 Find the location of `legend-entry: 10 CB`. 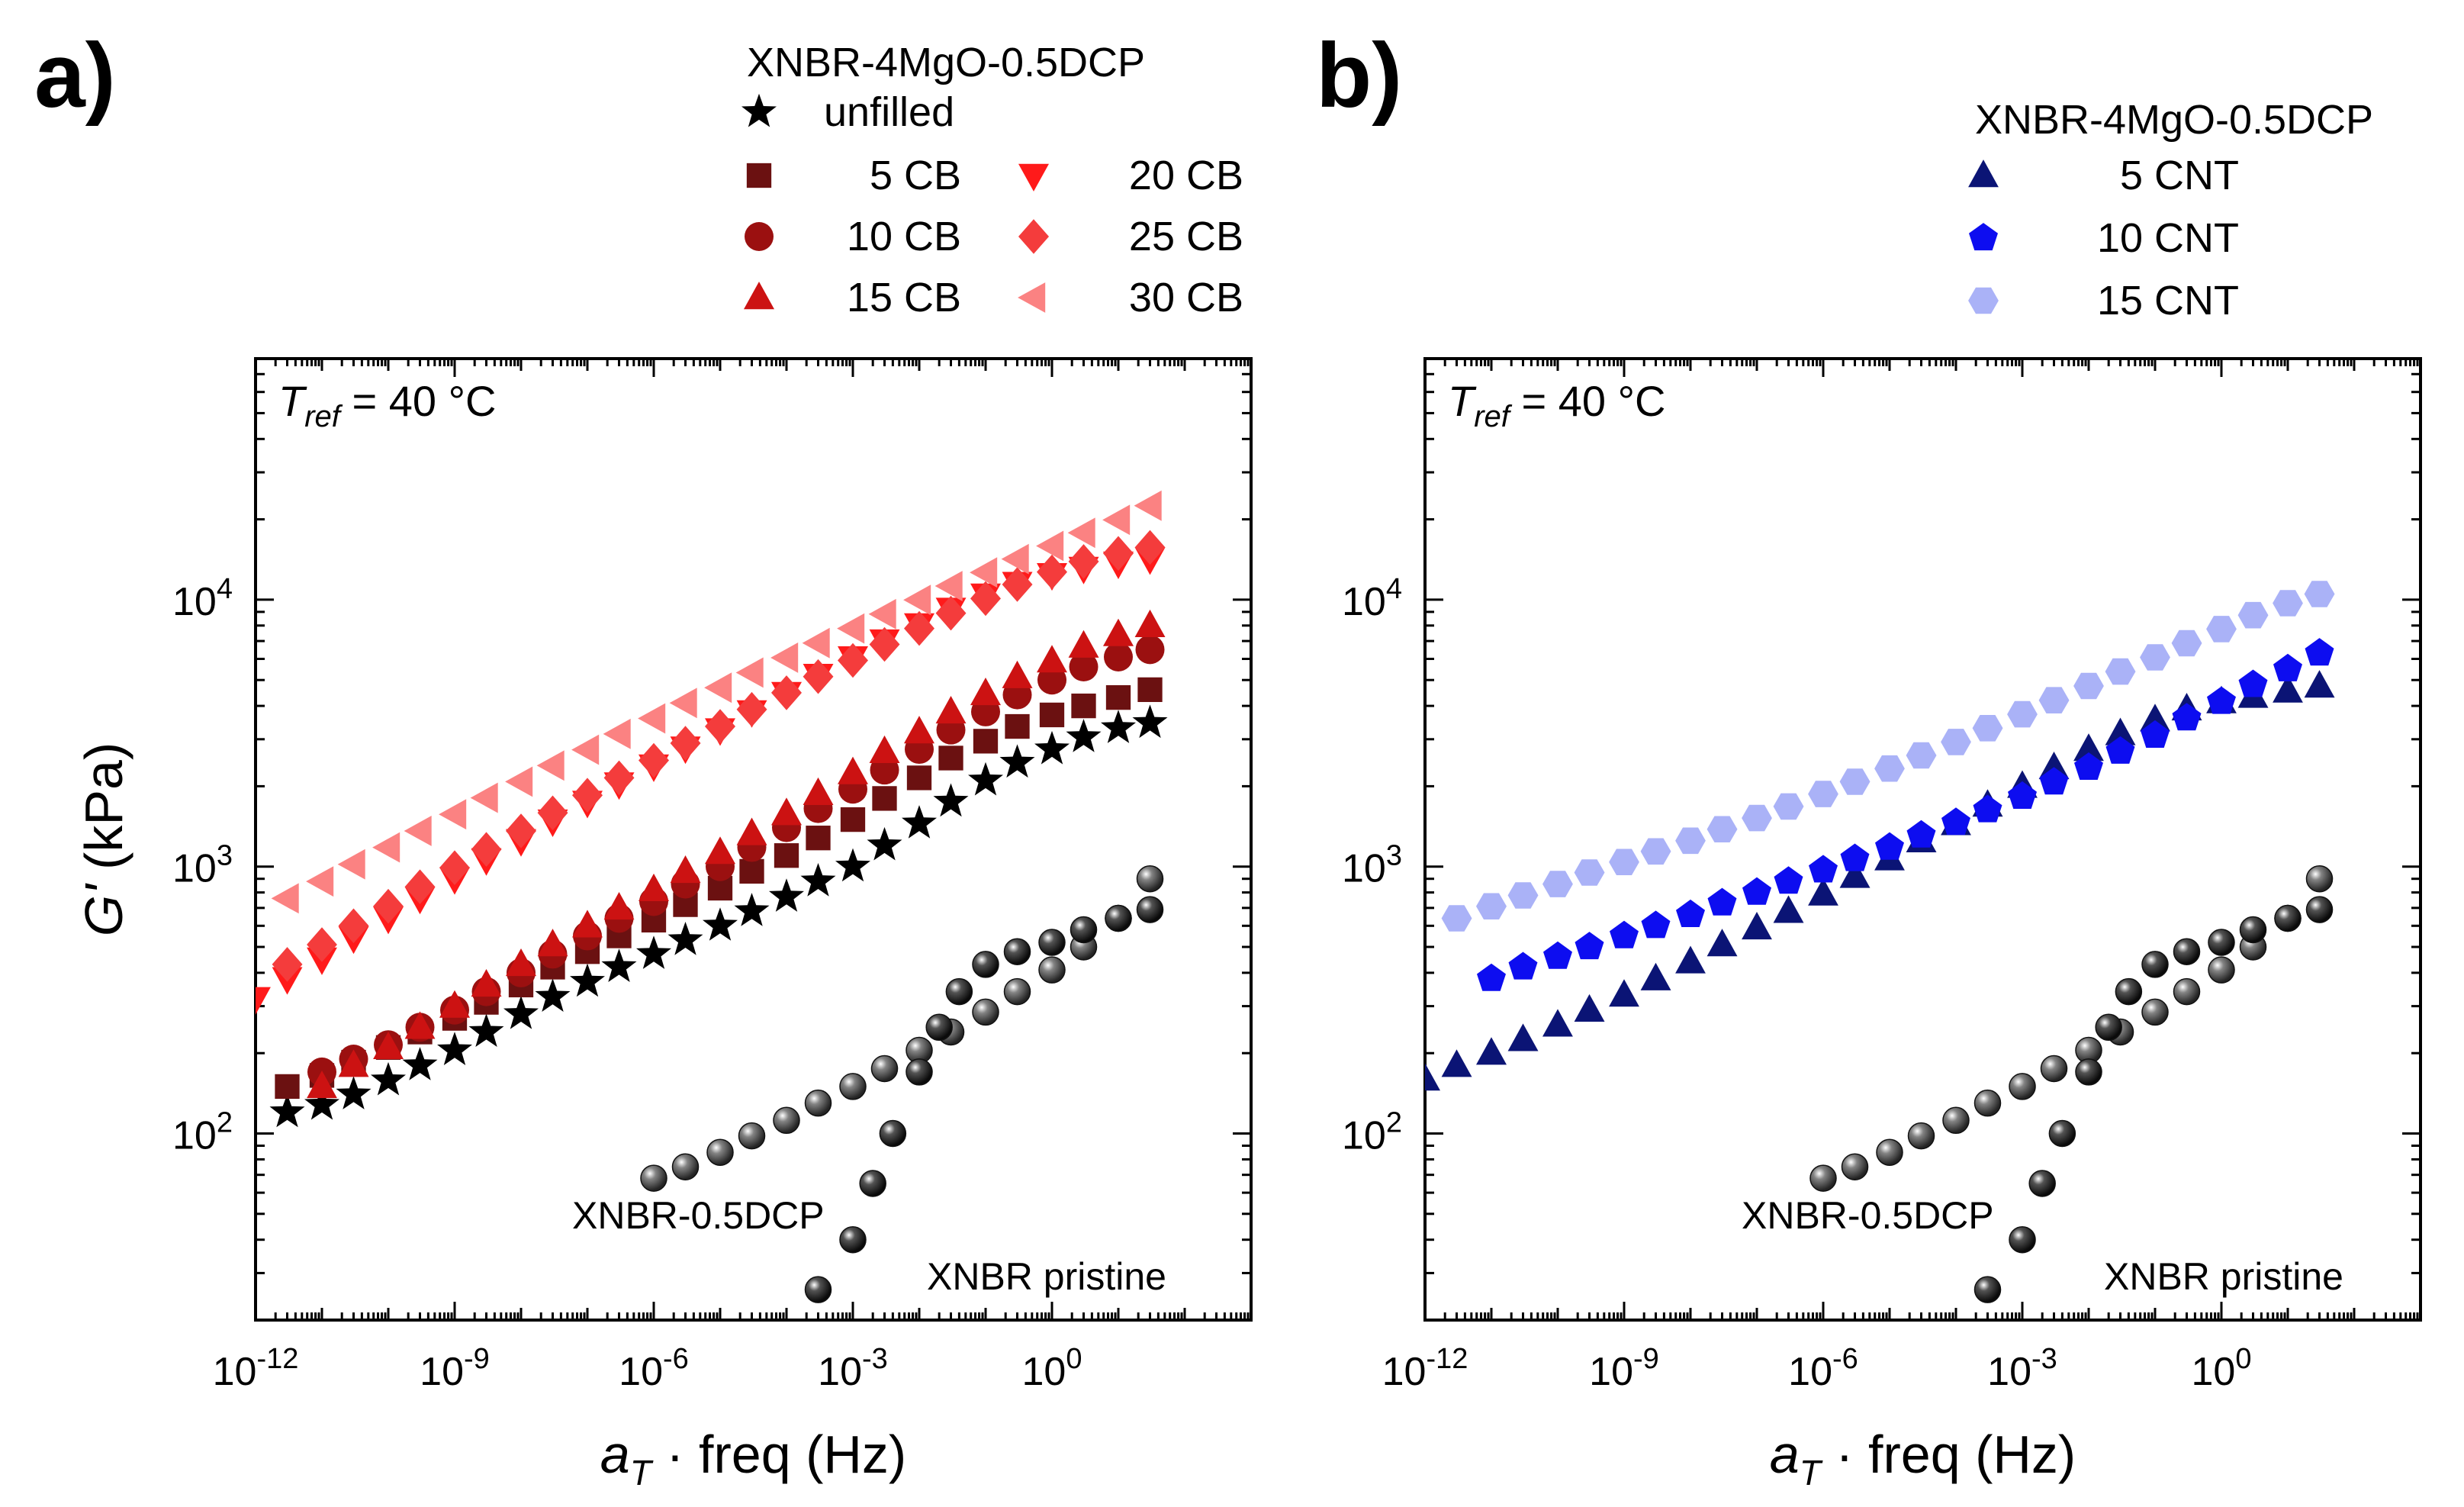

legend-entry: 10 CB is located at coordinates (853, 236).